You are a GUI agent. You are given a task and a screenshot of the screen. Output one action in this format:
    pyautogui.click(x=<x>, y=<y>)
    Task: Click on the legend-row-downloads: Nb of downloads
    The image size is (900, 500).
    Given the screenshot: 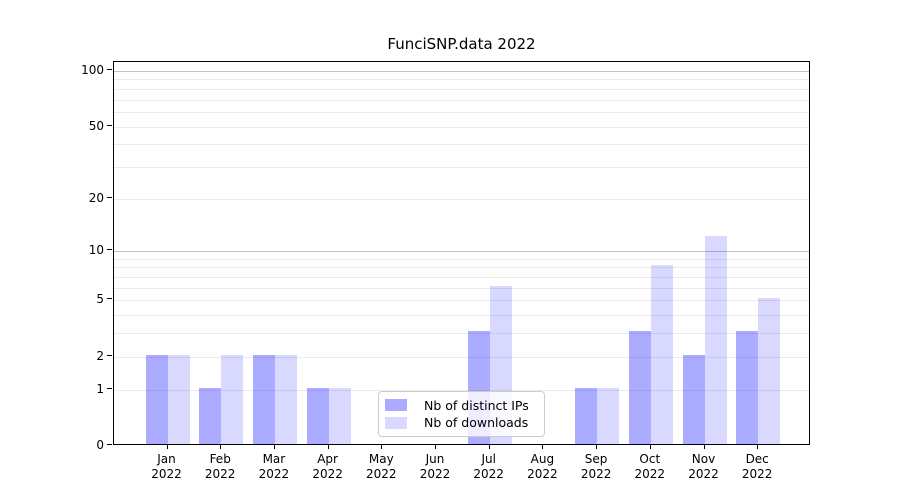 What is the action you would take?
    pyautogui.click(x=460, y=422)
    